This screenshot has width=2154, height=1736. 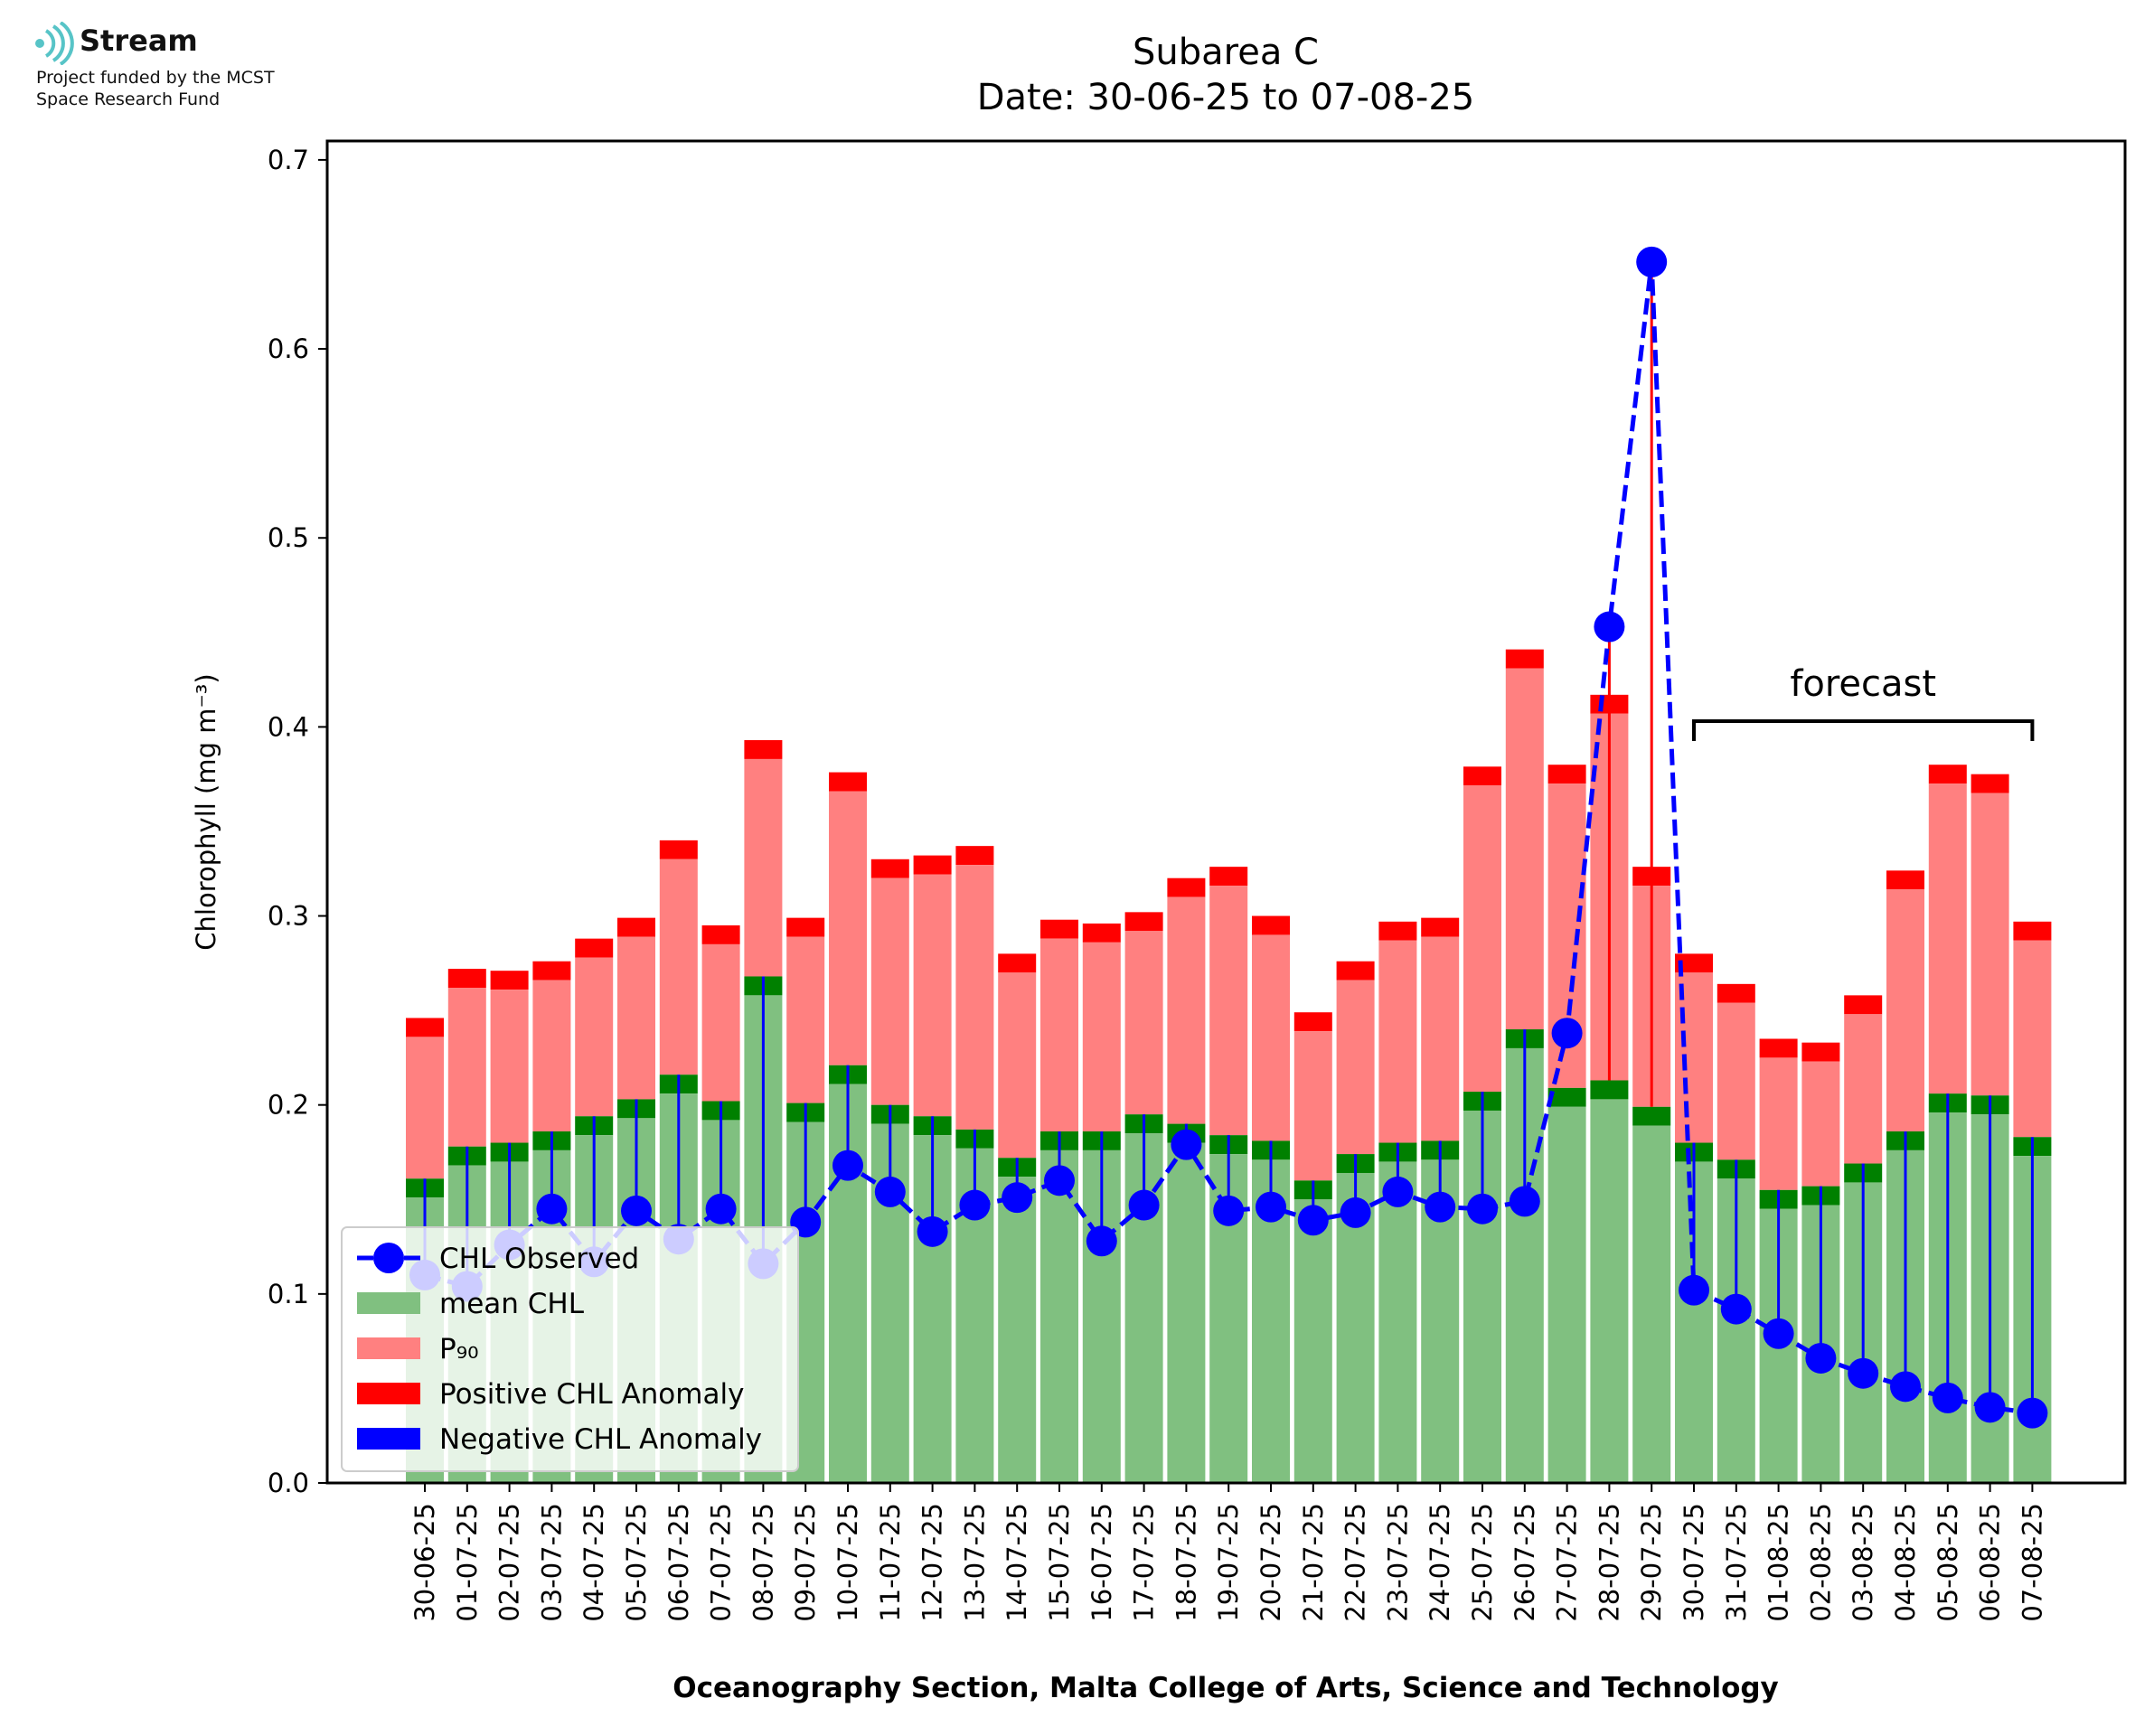 I want to click on x-tick-label: 25-07-25, so click(x=1482, y=1562).